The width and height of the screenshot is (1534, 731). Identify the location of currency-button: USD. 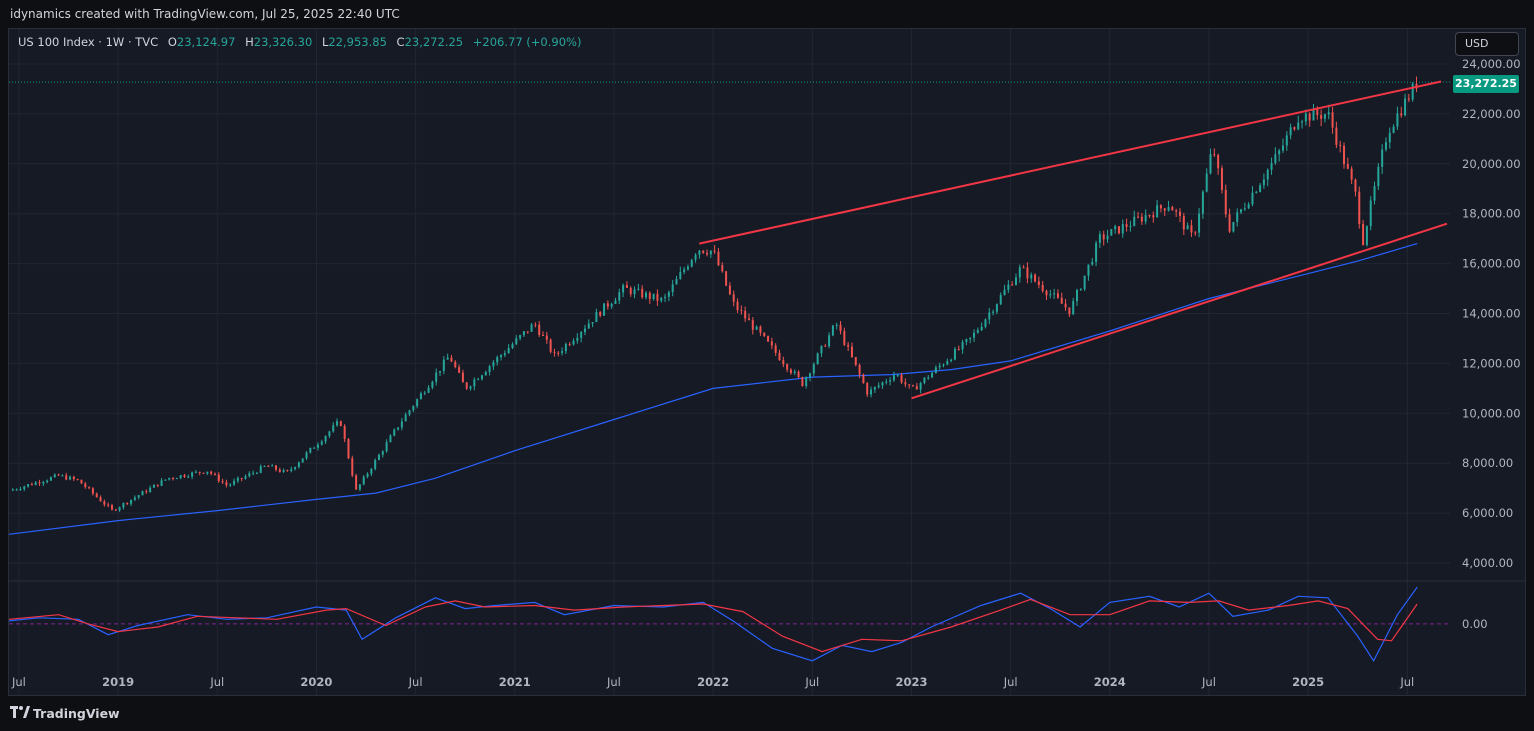
(1487, 44).